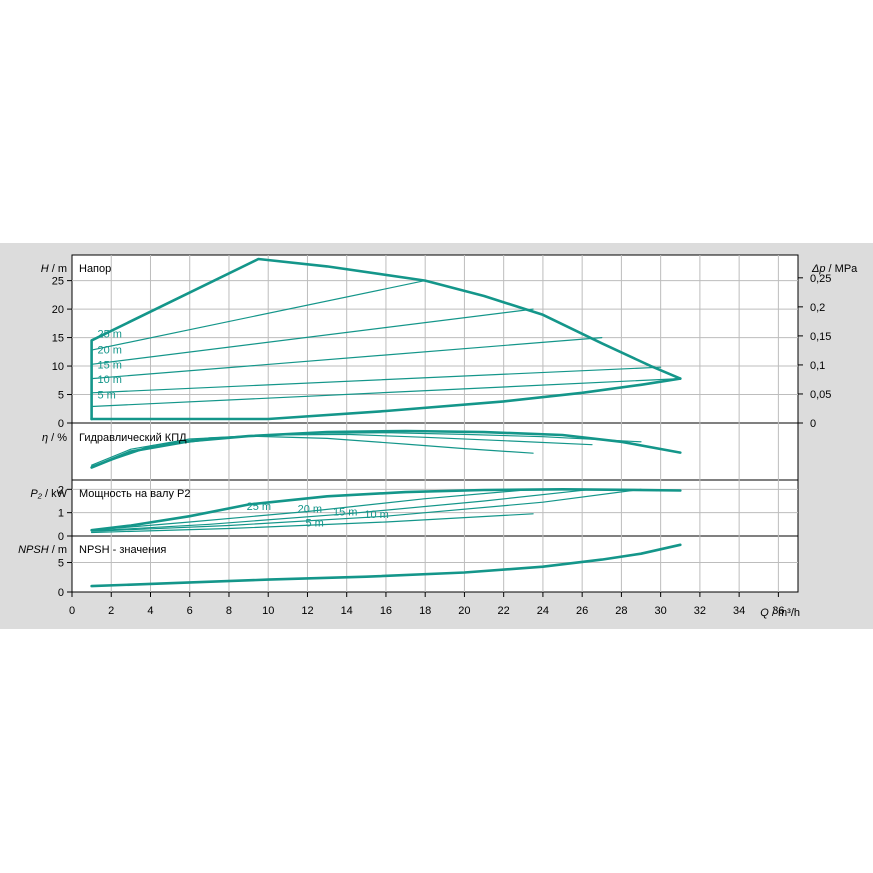 Image resolution: width=873 pixels, height=873 pixels. Describe the element at coordinates (58, 339) in the screenshot. I see `y-tick-label: 15` at that location.